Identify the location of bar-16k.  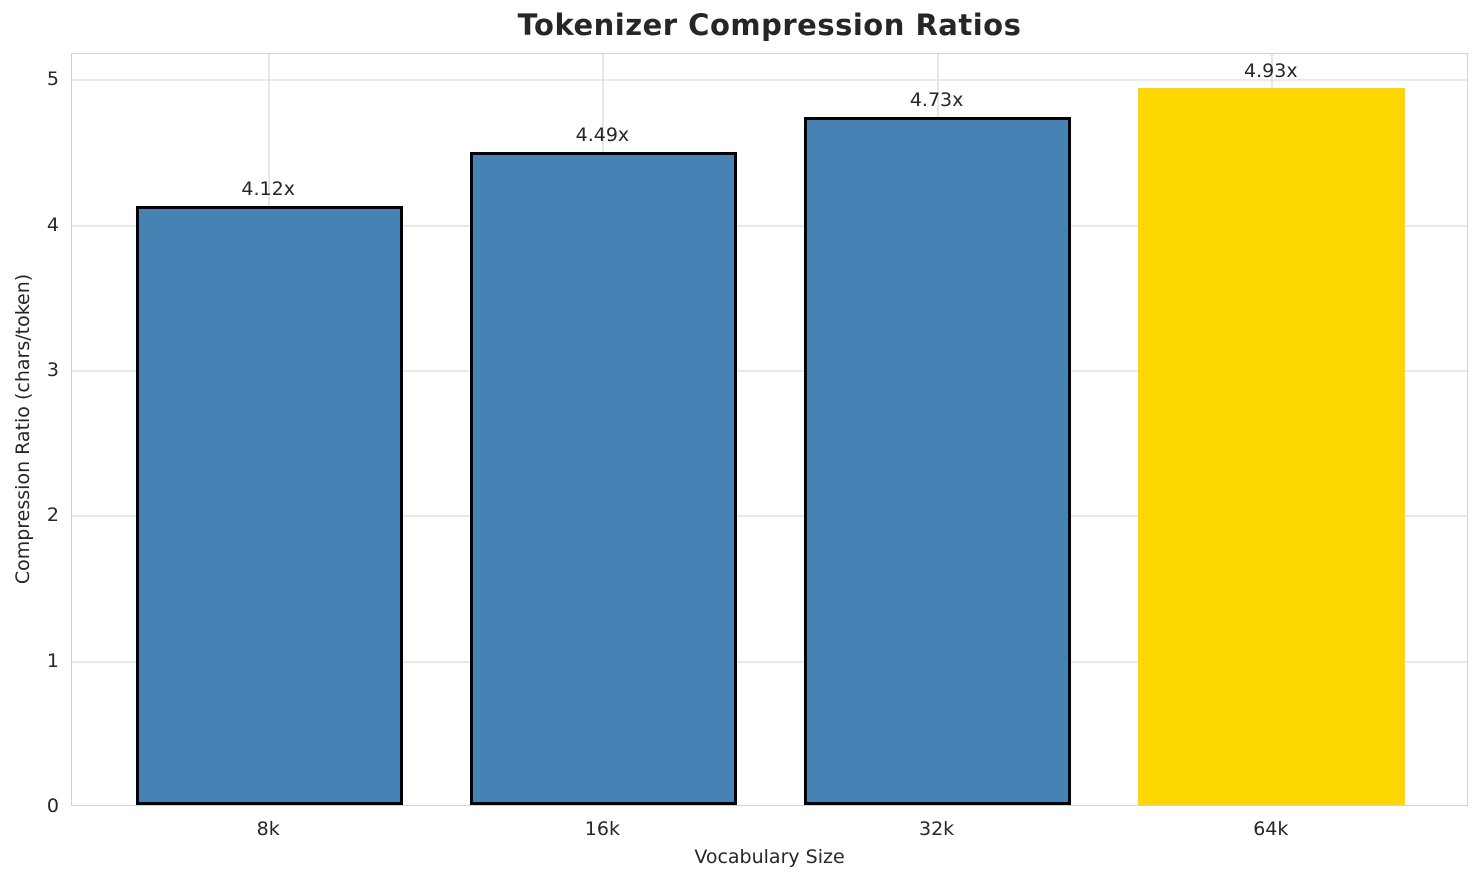
(603, 478).